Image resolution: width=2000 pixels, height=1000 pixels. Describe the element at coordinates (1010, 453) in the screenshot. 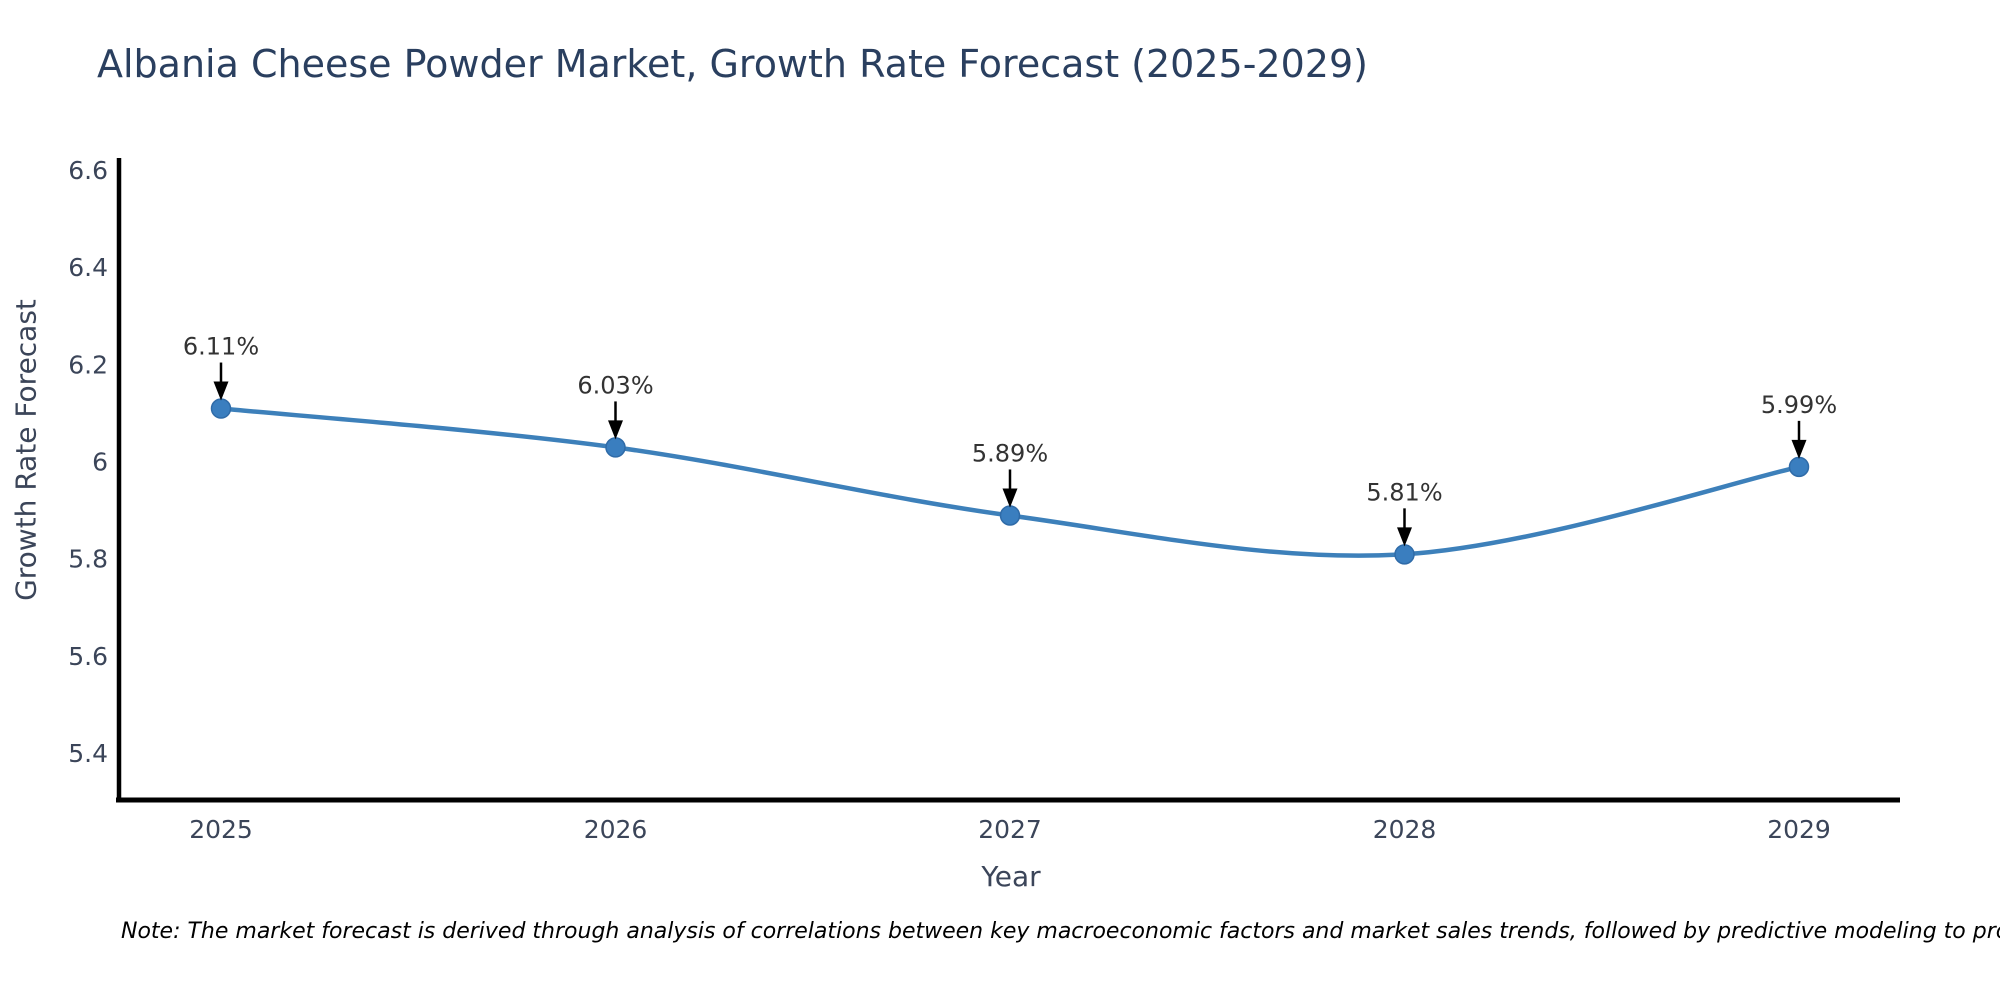

I see `annotation-label-2027: 5.89%` at that location.